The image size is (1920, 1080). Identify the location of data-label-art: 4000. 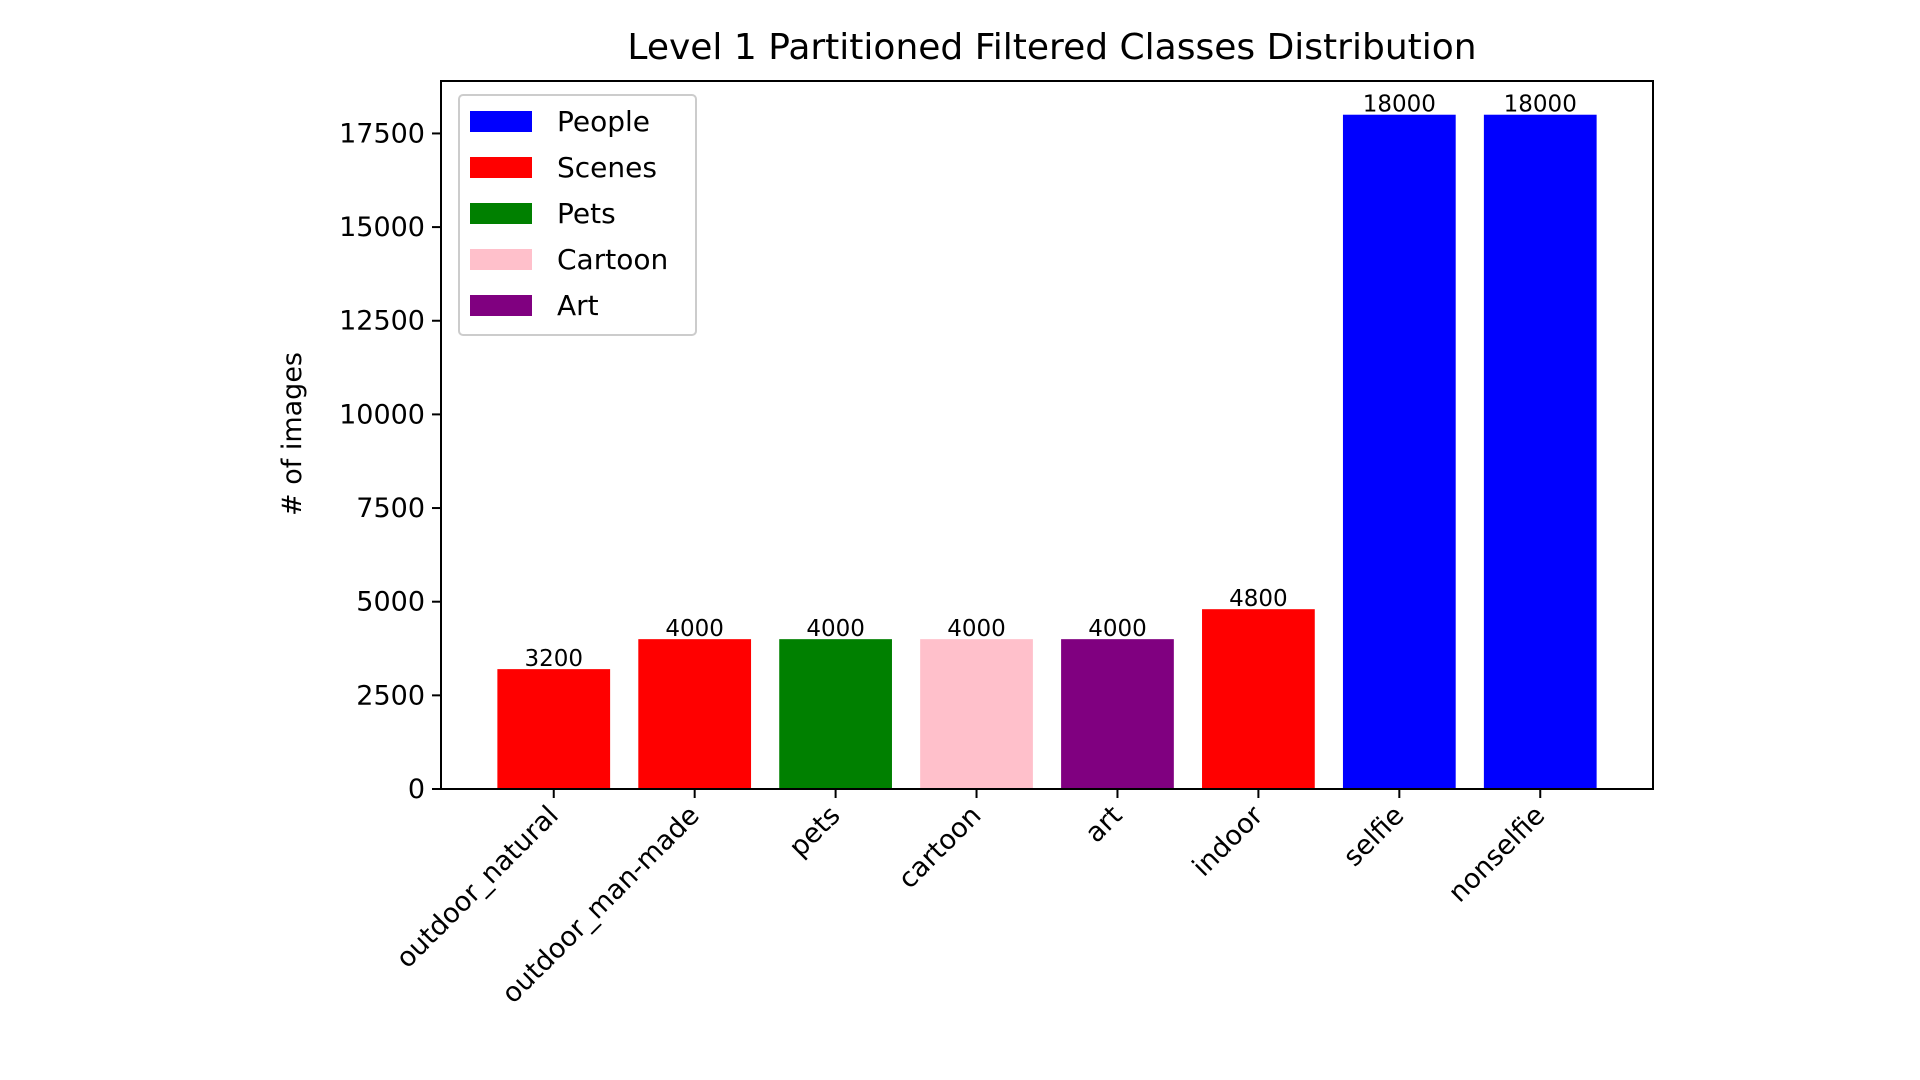
(1117, 629).